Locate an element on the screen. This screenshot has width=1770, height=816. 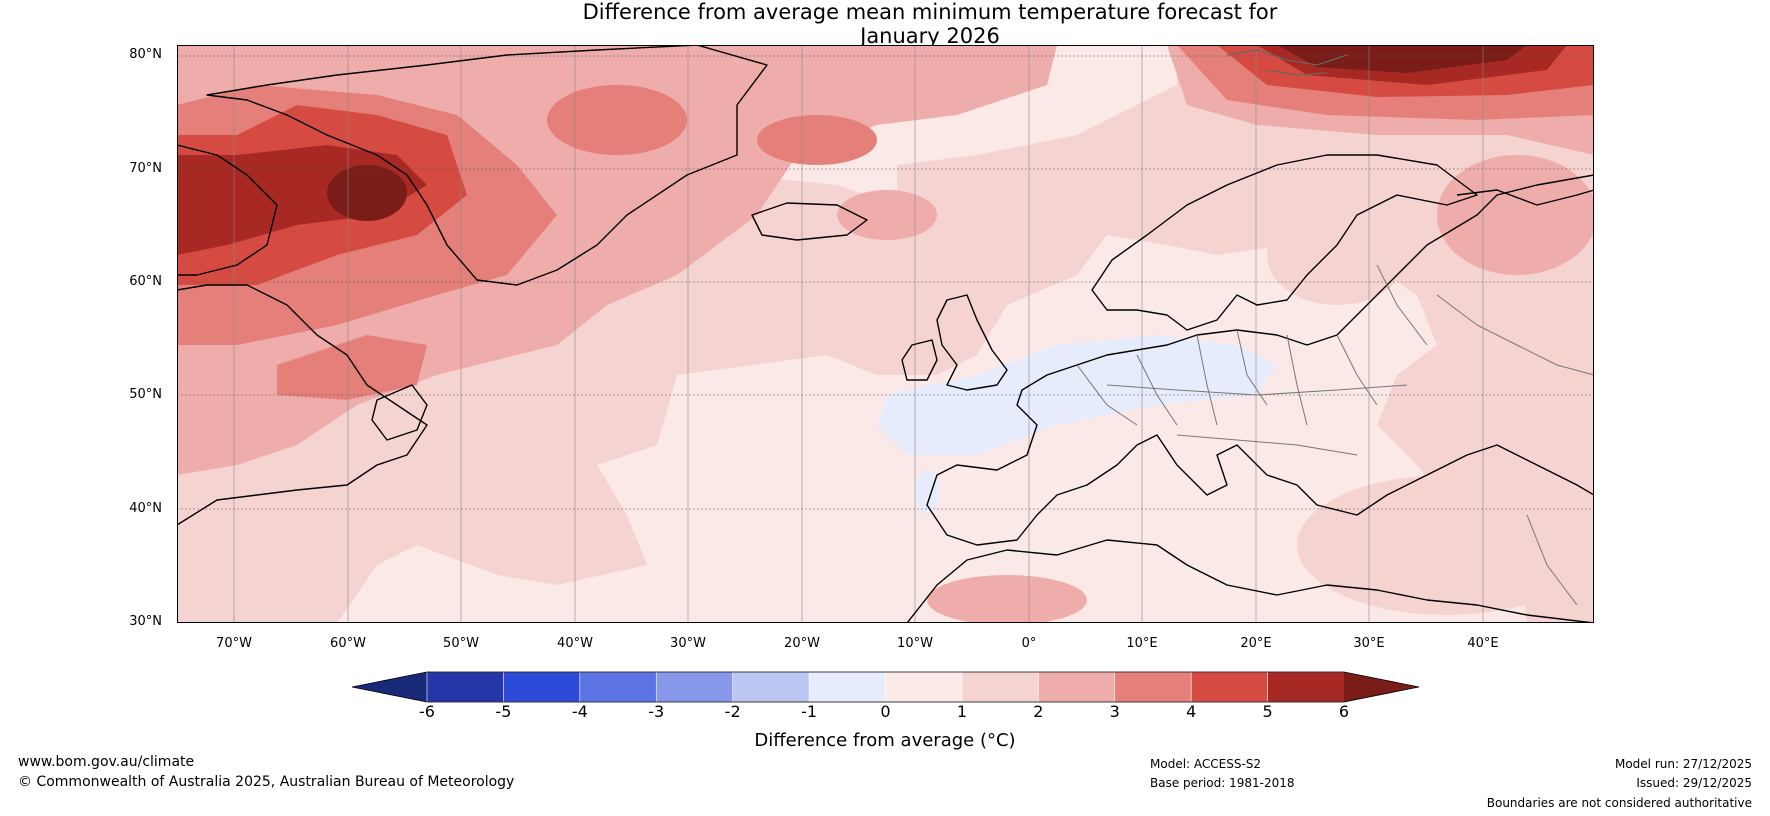
lat-label-70n: 70°N is located at coordinates (145, 168).